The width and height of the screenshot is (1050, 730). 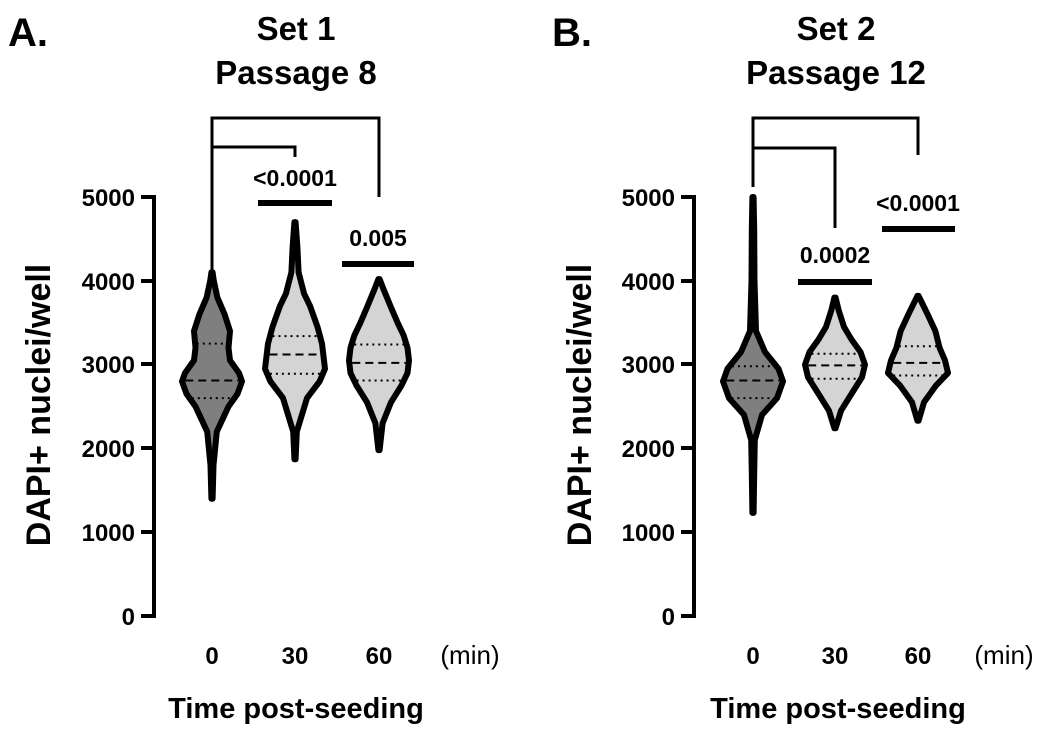 What do you see at coordinates (148, 406) in the screenshot?
I see `panel-a-y-ticks` at bounding box center [148, 406].